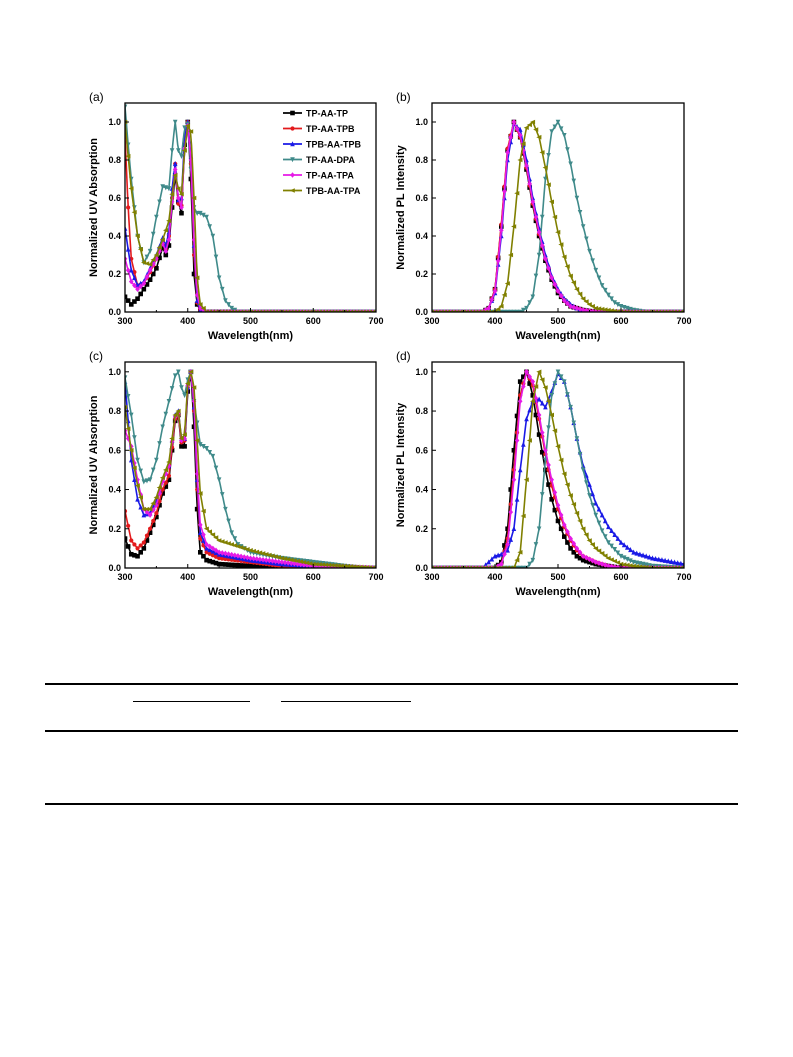  I want to click on series-TP-AA-TPB, so click(558, 468).